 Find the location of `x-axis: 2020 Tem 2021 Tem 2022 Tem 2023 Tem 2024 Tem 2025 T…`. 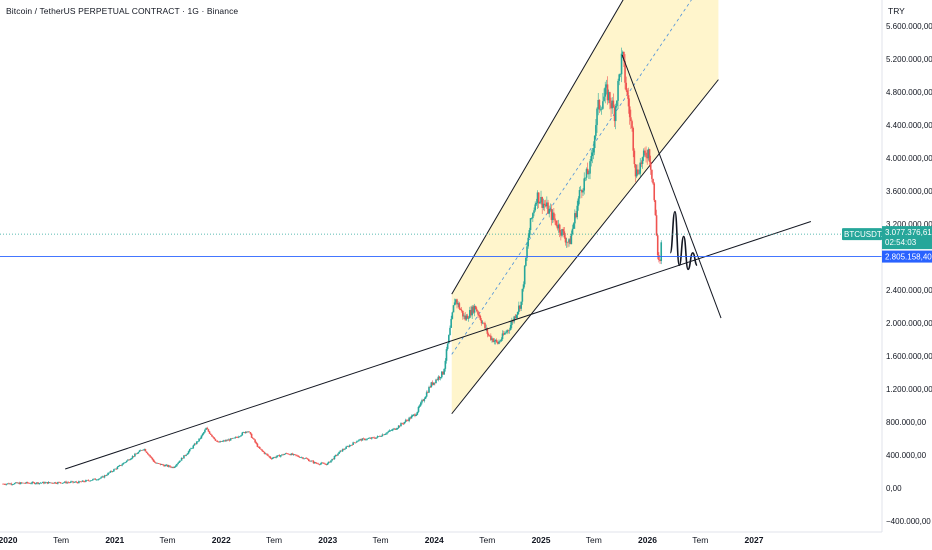

x-axis: 2020 Tem 2021 Tem 2022 Tem 2023 Tem 2024 Tem 2025 T… is located at coordinates (382, 540).